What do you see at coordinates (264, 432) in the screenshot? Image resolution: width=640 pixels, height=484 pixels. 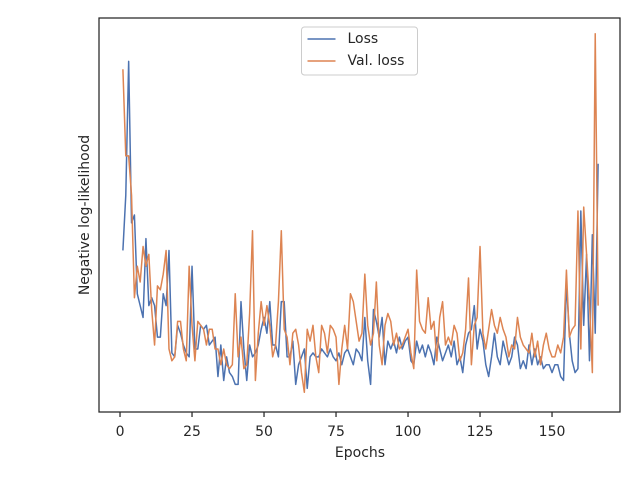 I see `x-tick-label: 50` at bounding box center [264, 432].